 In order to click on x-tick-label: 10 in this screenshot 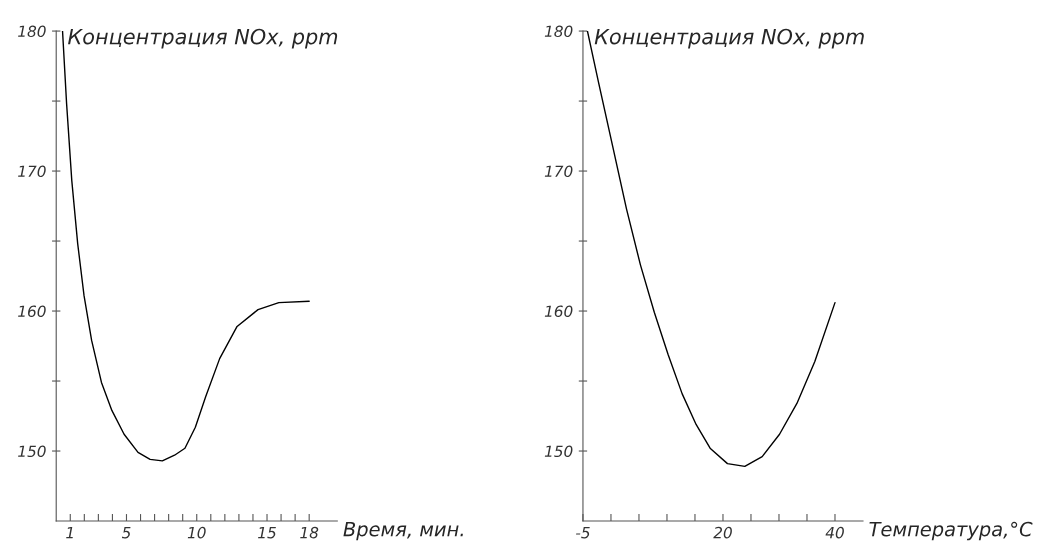, I will do `click(196, 532)`.